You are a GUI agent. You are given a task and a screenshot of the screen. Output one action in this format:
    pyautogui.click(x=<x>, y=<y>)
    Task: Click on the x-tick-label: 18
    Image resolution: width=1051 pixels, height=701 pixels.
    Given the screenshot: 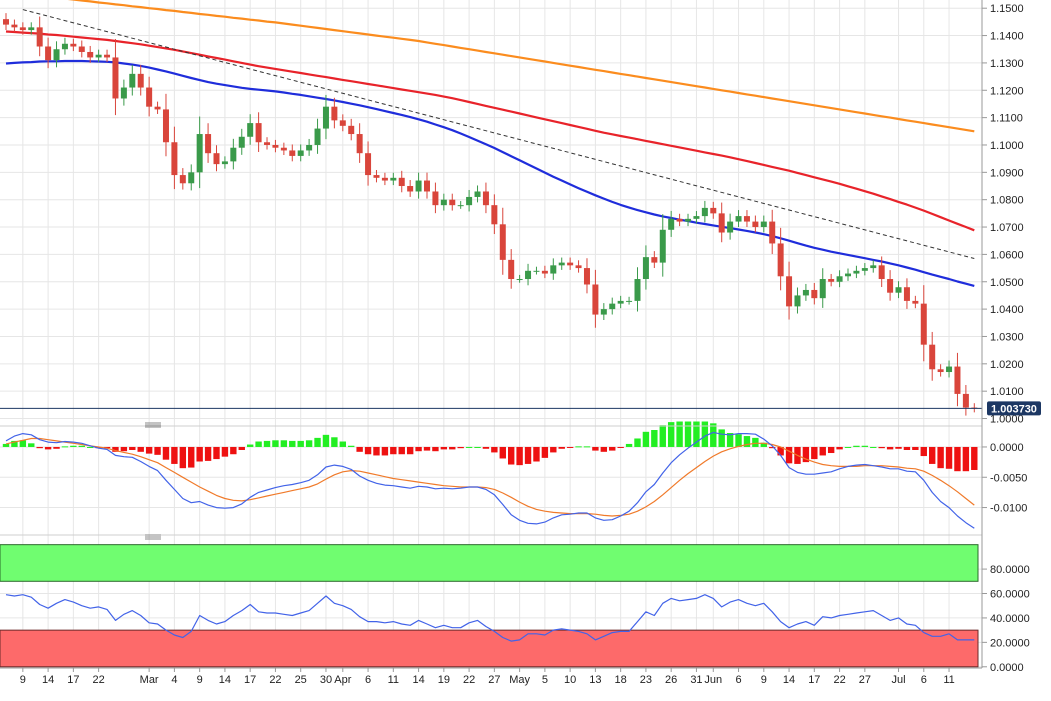 What is the action you would take?
    pyautogui.click(x=621, y=680)
    